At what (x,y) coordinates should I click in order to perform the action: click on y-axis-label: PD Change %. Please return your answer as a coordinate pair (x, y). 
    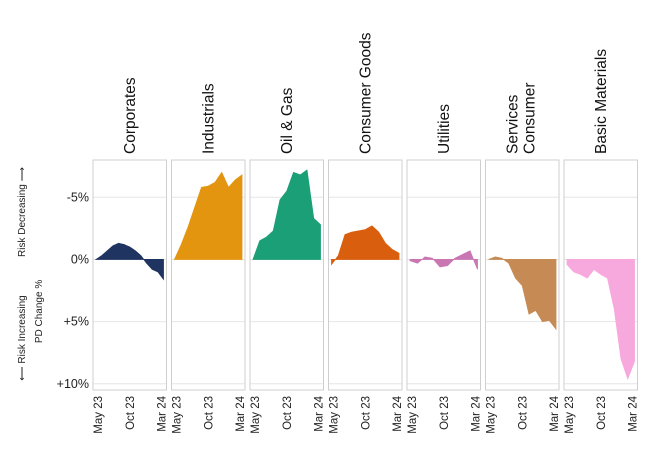
    Looking at the image, I should click on (39, 311).